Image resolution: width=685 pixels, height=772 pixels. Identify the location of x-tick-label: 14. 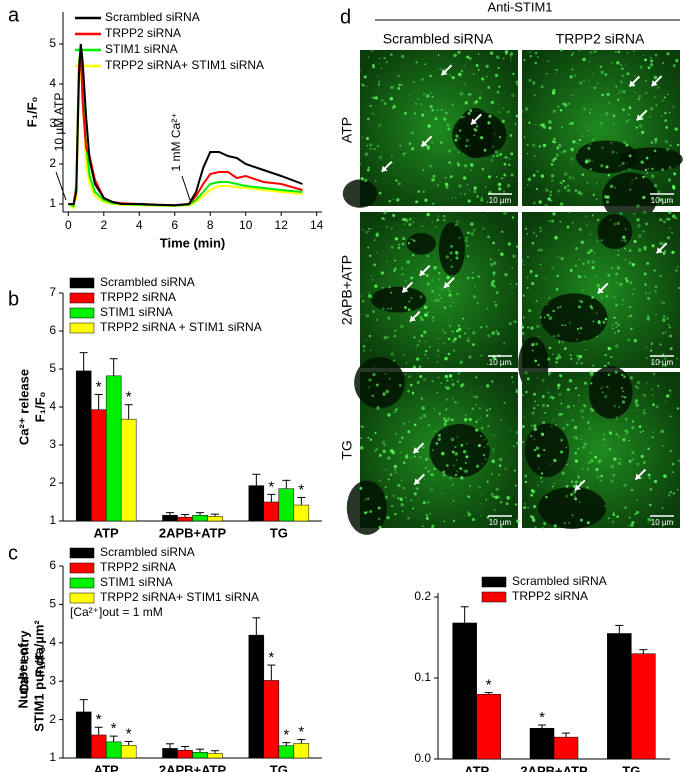
(317, 225).